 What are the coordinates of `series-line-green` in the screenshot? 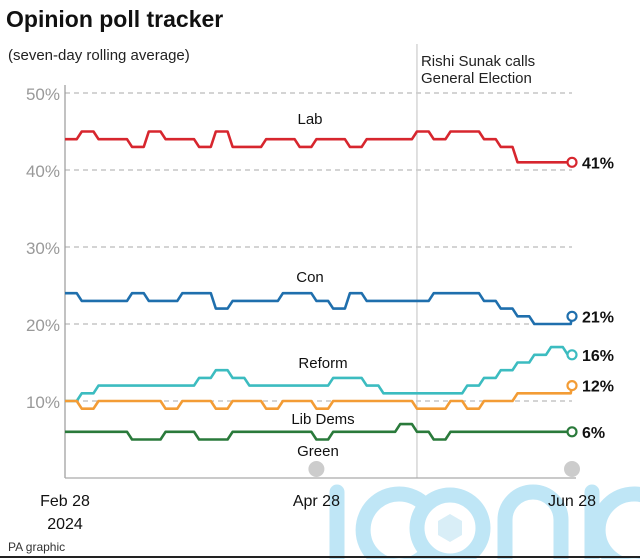 It's located at (319, 431).